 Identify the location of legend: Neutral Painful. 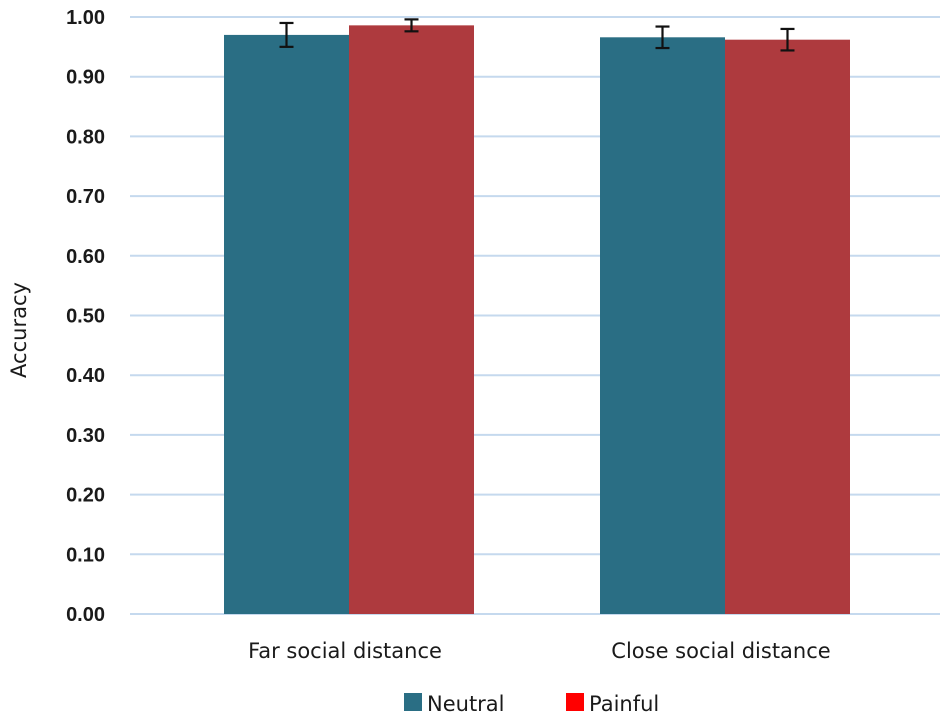
(531, 704).